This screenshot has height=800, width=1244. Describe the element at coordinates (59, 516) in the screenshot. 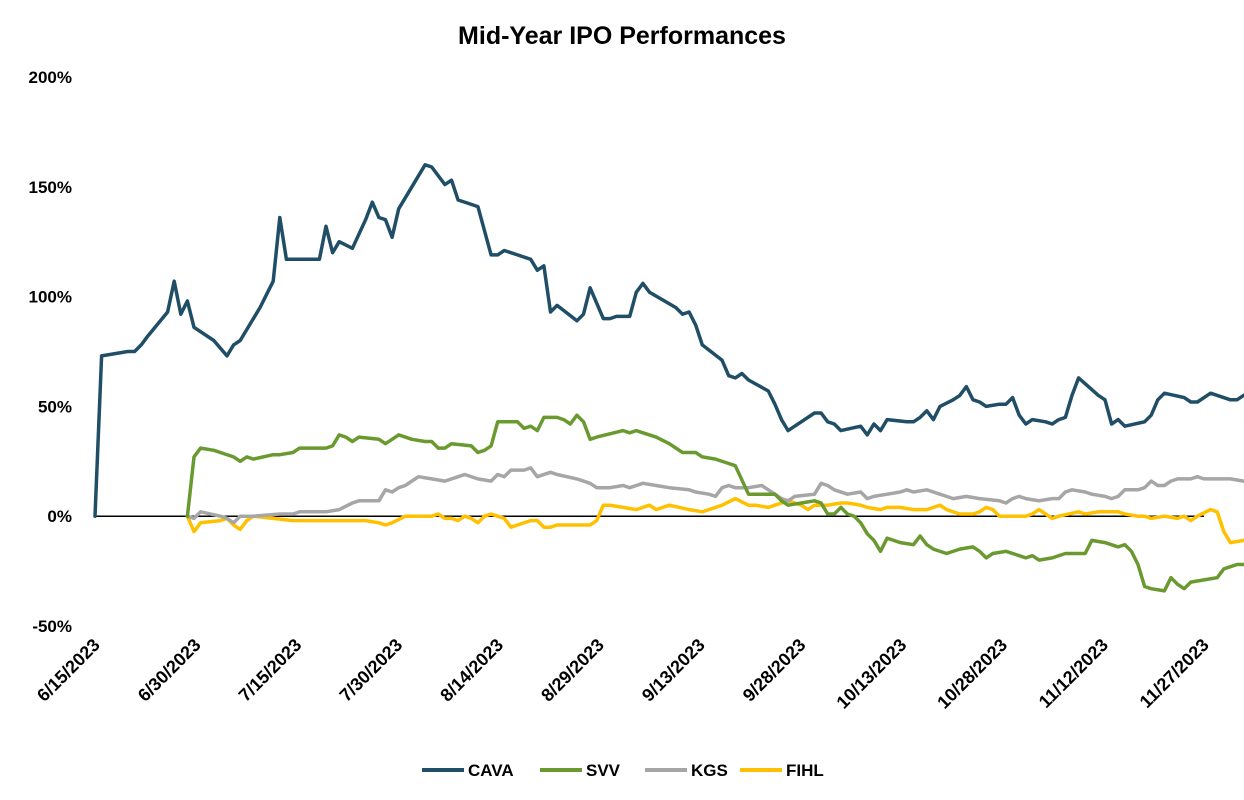

I see `y-tick-label: 0%` at that location.